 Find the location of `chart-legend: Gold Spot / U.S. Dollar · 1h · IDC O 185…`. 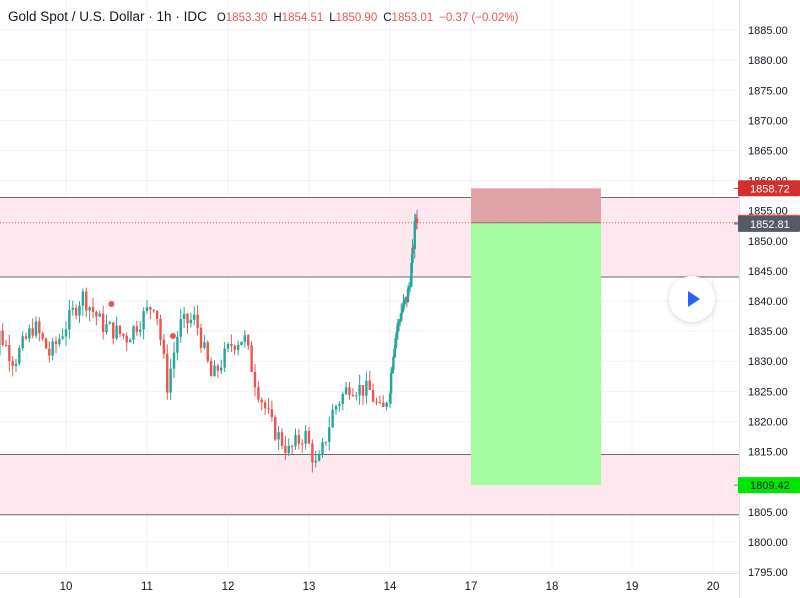

chart-legend: Gold Spot / U.S. Dollar · 1h · IDC O 185… is located at coordinates (266, 16).